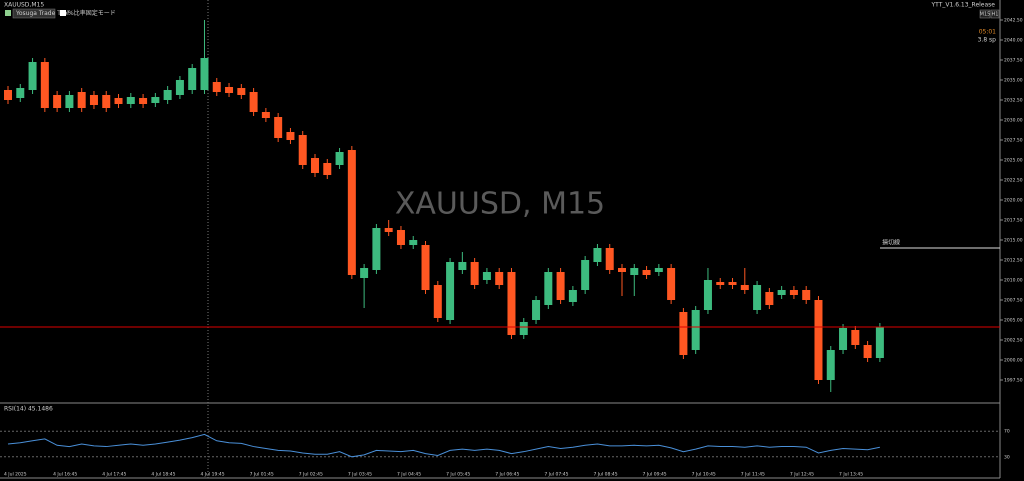 This screenshot has width=1024, height=481. I want to click on watermark: XAUUSD, M15, so click(500, 204).